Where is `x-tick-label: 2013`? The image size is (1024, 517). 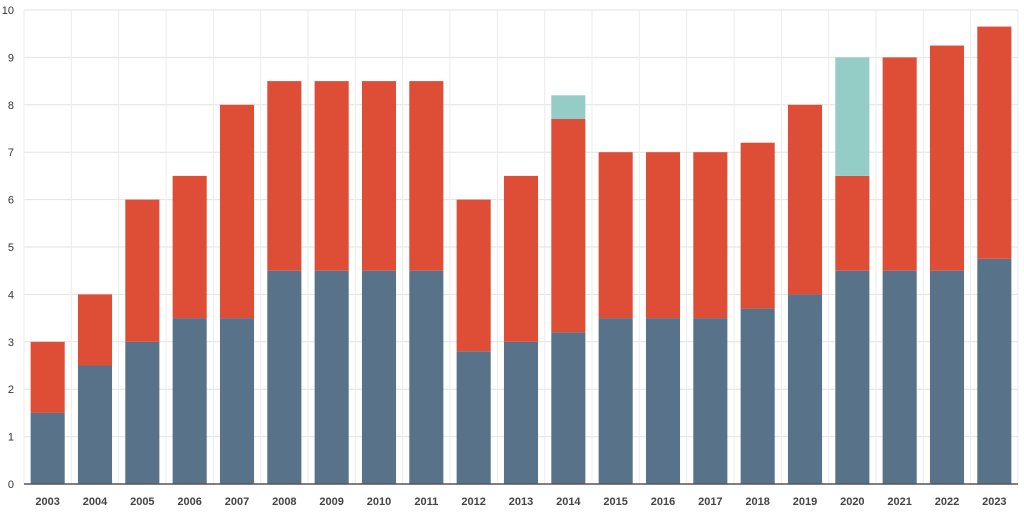 x-tick-label: 2013 is located at coordinates (521, 502).